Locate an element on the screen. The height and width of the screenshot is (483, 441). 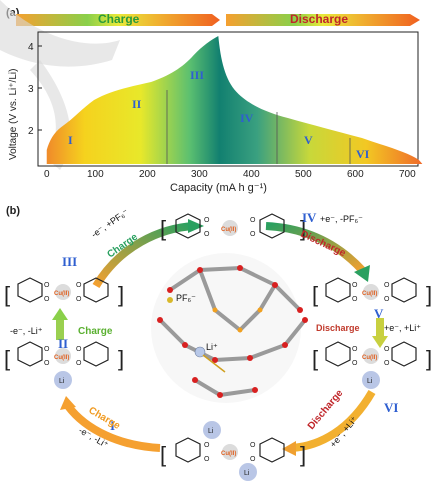
mof-framework-image: PF₆⁻ Li⁺ is located at coordinates (229, 328).